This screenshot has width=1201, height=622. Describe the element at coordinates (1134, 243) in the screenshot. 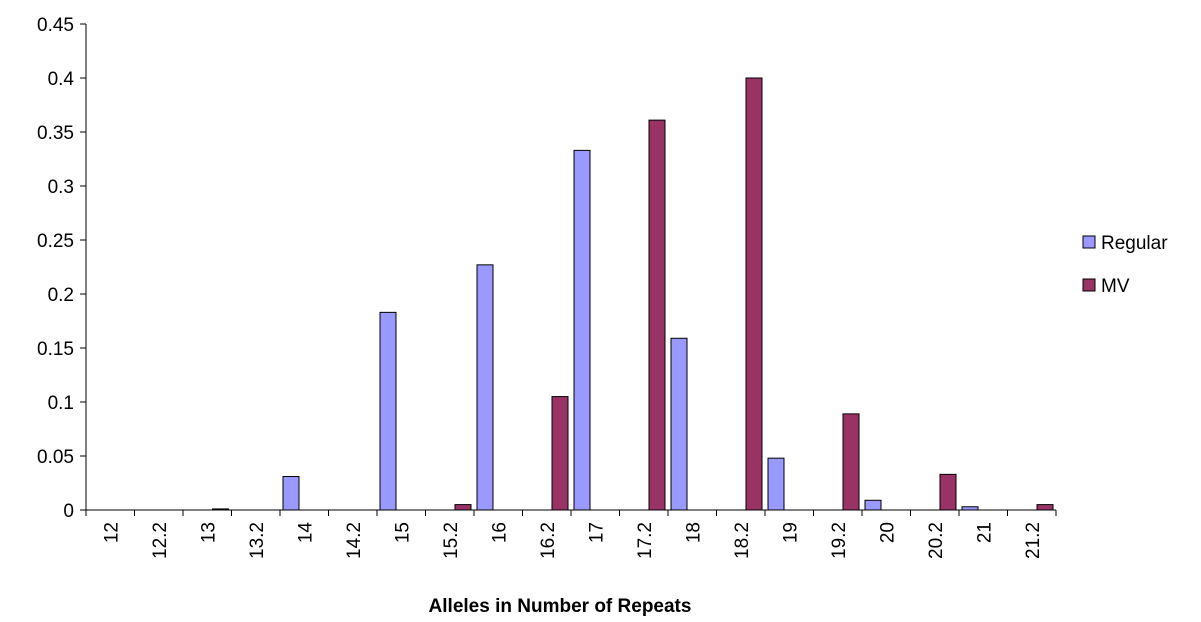

I see `legend-label-regular: Regular` at that location.